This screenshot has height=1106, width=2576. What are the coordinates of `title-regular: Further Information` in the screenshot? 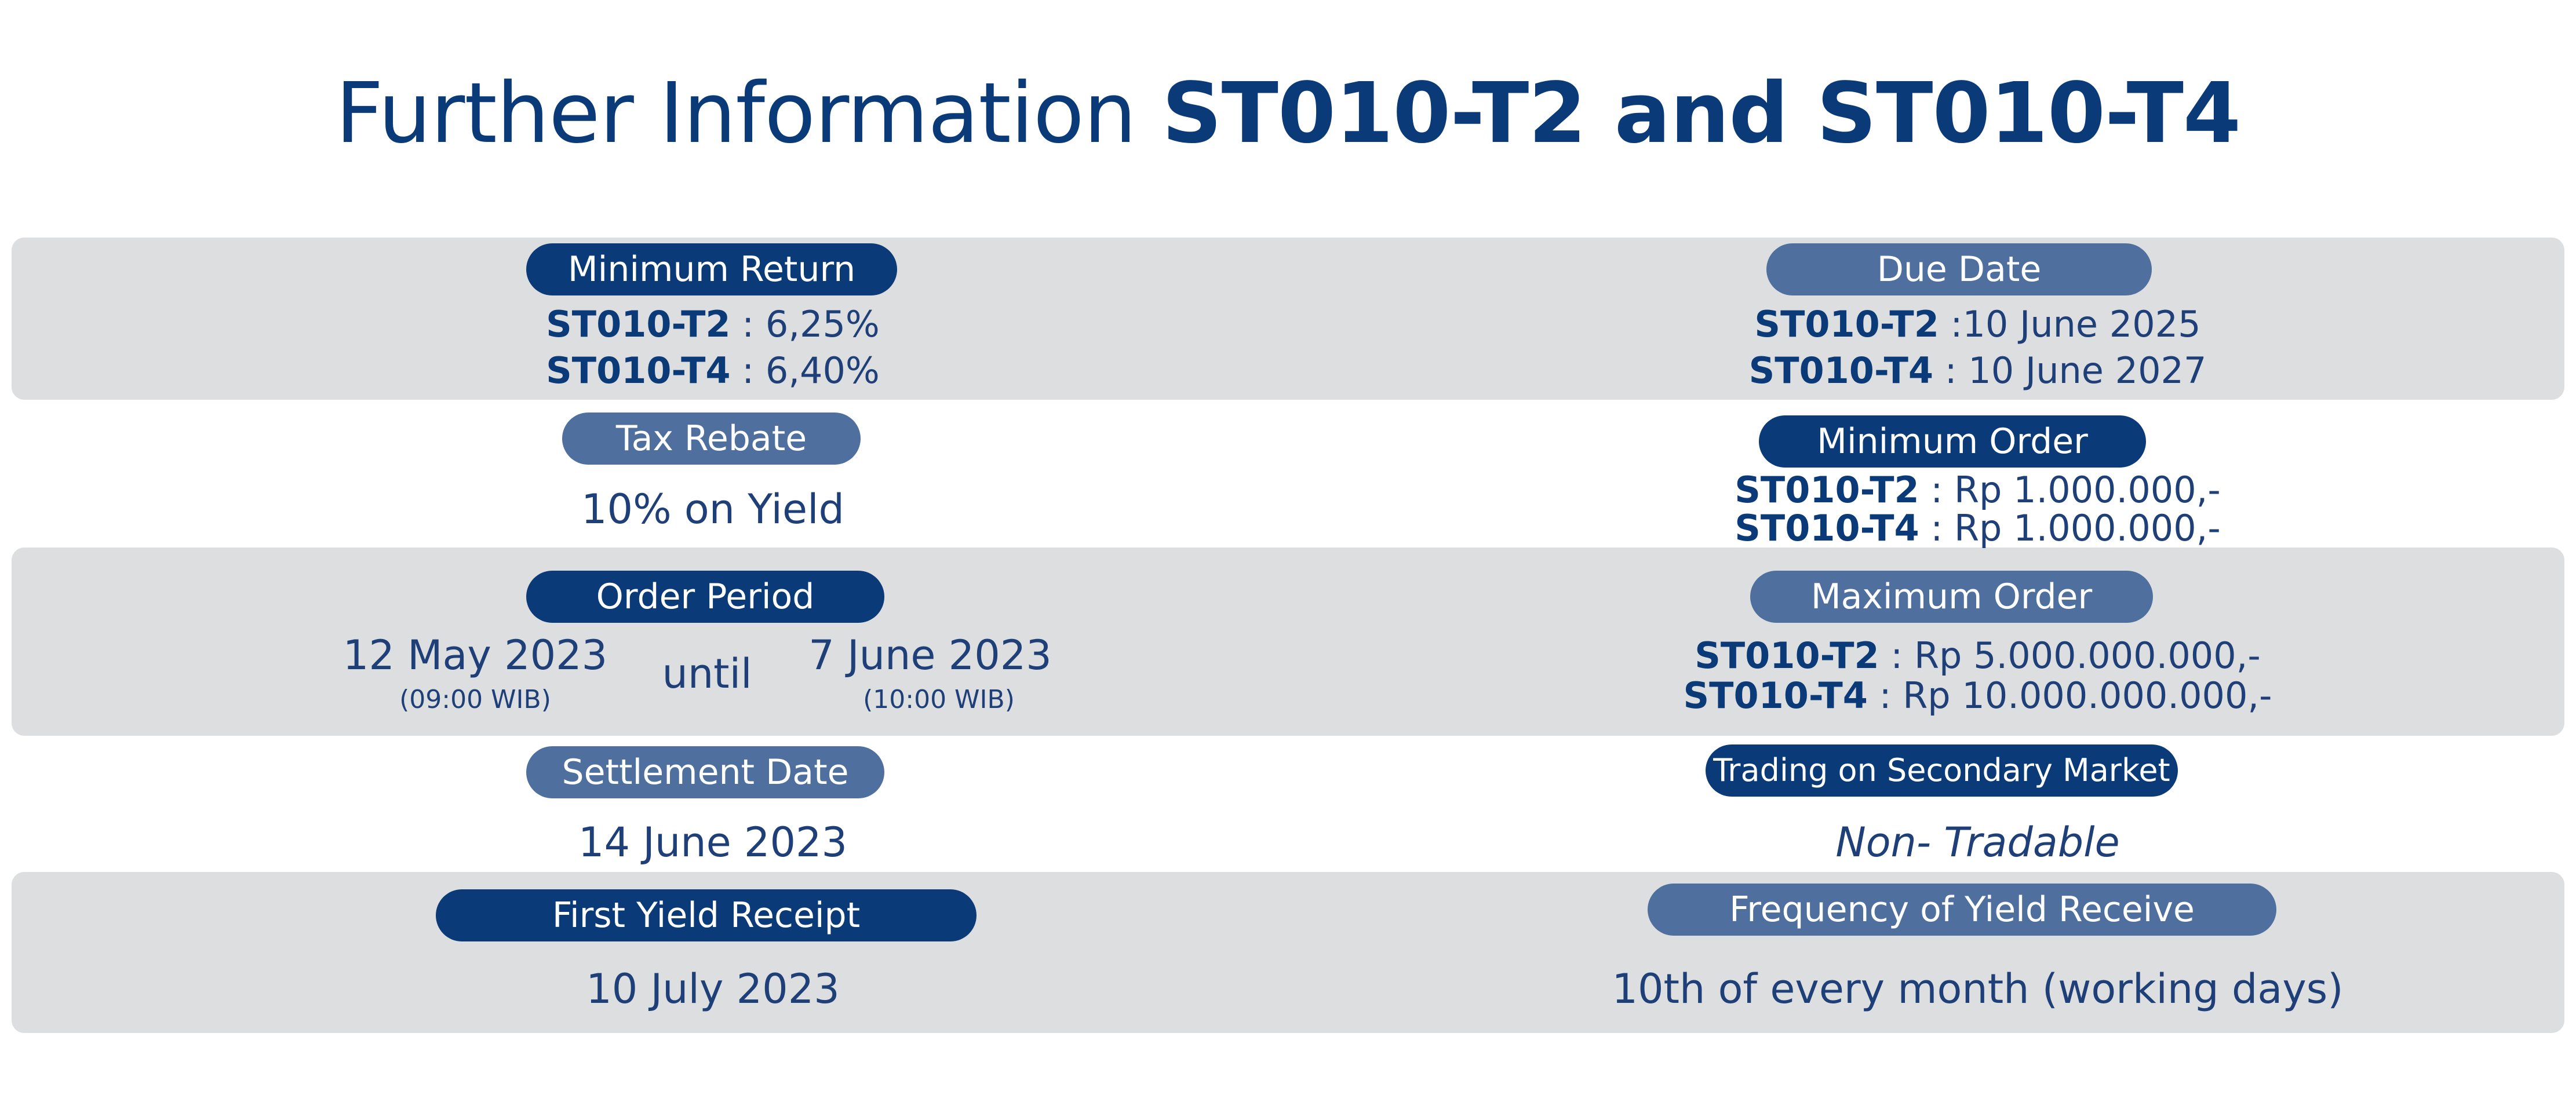 It's located at (735, 113).